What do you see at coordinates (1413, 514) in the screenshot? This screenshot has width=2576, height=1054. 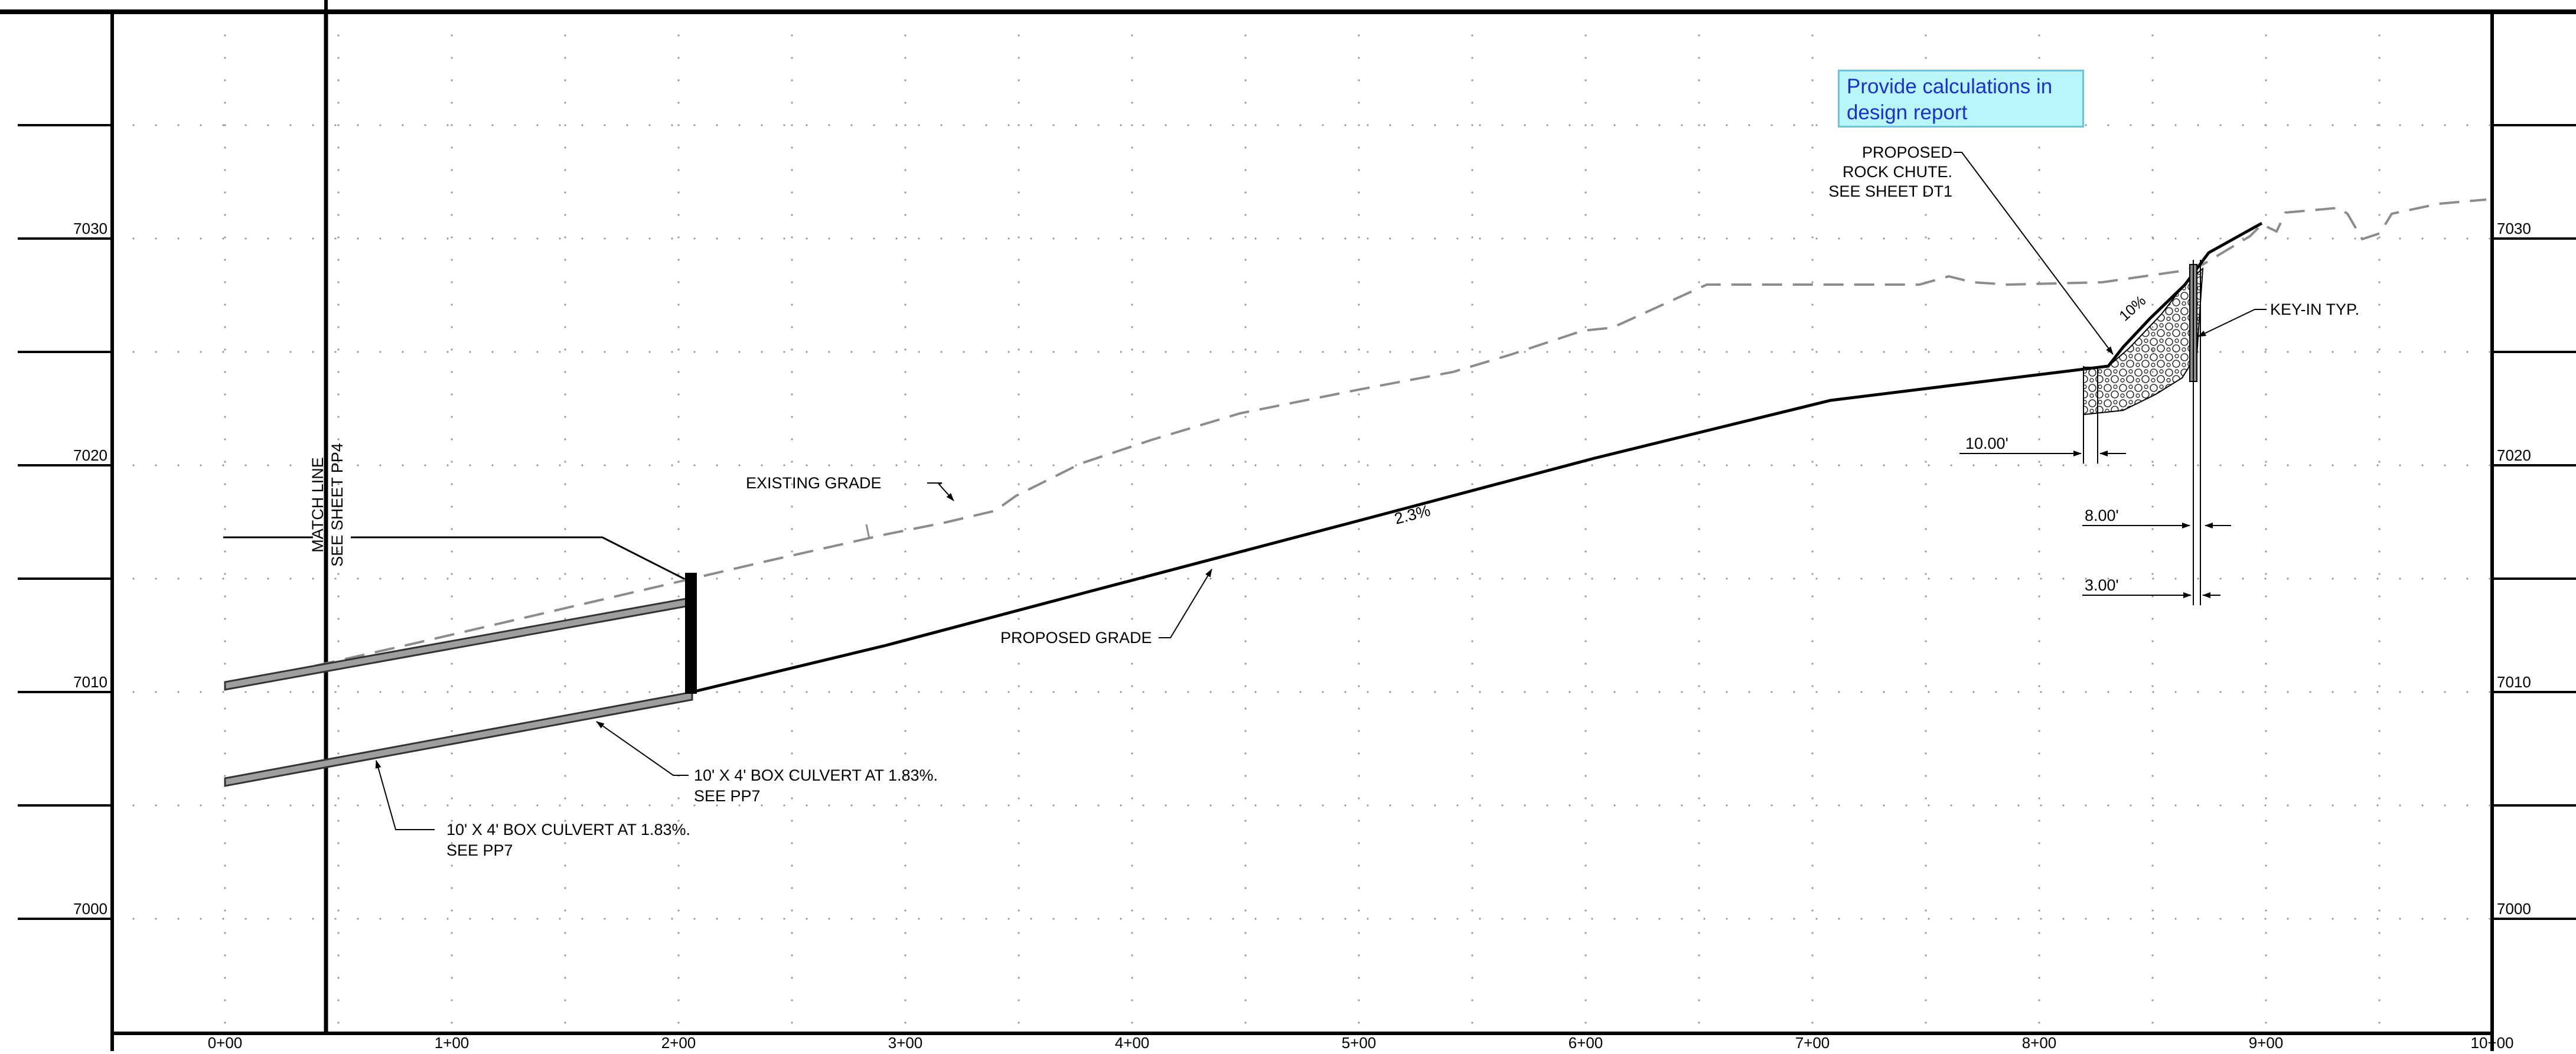 I see `slope-label: 2.3%` at bounding box center [1413, 514].